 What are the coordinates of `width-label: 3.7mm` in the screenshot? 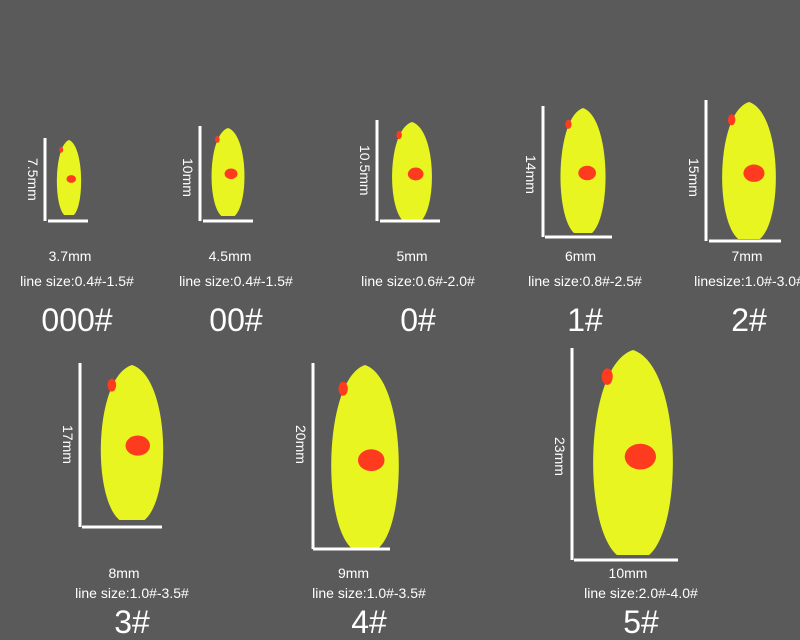 It's located at (70, 256).